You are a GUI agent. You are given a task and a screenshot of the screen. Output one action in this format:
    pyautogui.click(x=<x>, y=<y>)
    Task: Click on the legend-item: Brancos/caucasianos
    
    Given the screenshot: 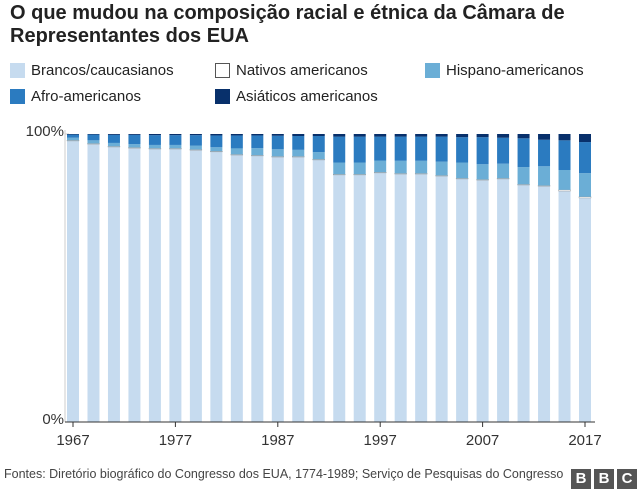 What is the action you would take?
    pyautogui.click(x=92, y=70)
    